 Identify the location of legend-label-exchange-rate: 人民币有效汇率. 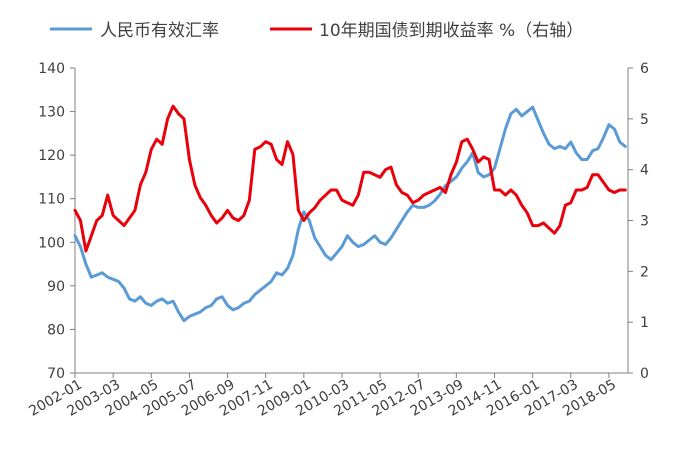
(159, 31).